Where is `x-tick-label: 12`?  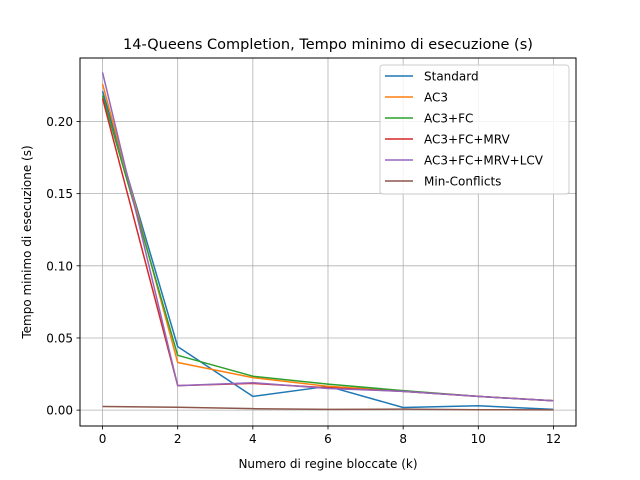
x-tick-label: 12 is located at coordinates (553, 439).